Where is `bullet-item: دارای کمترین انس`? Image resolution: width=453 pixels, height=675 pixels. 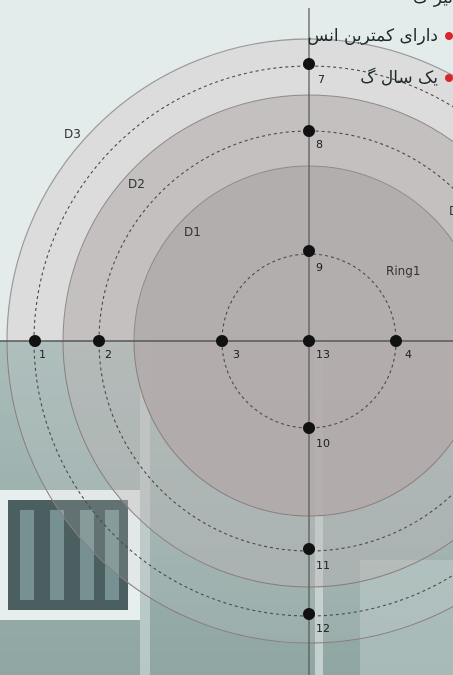 bullet-item: دارای کمترین انس is located at coordinates (380, 36).